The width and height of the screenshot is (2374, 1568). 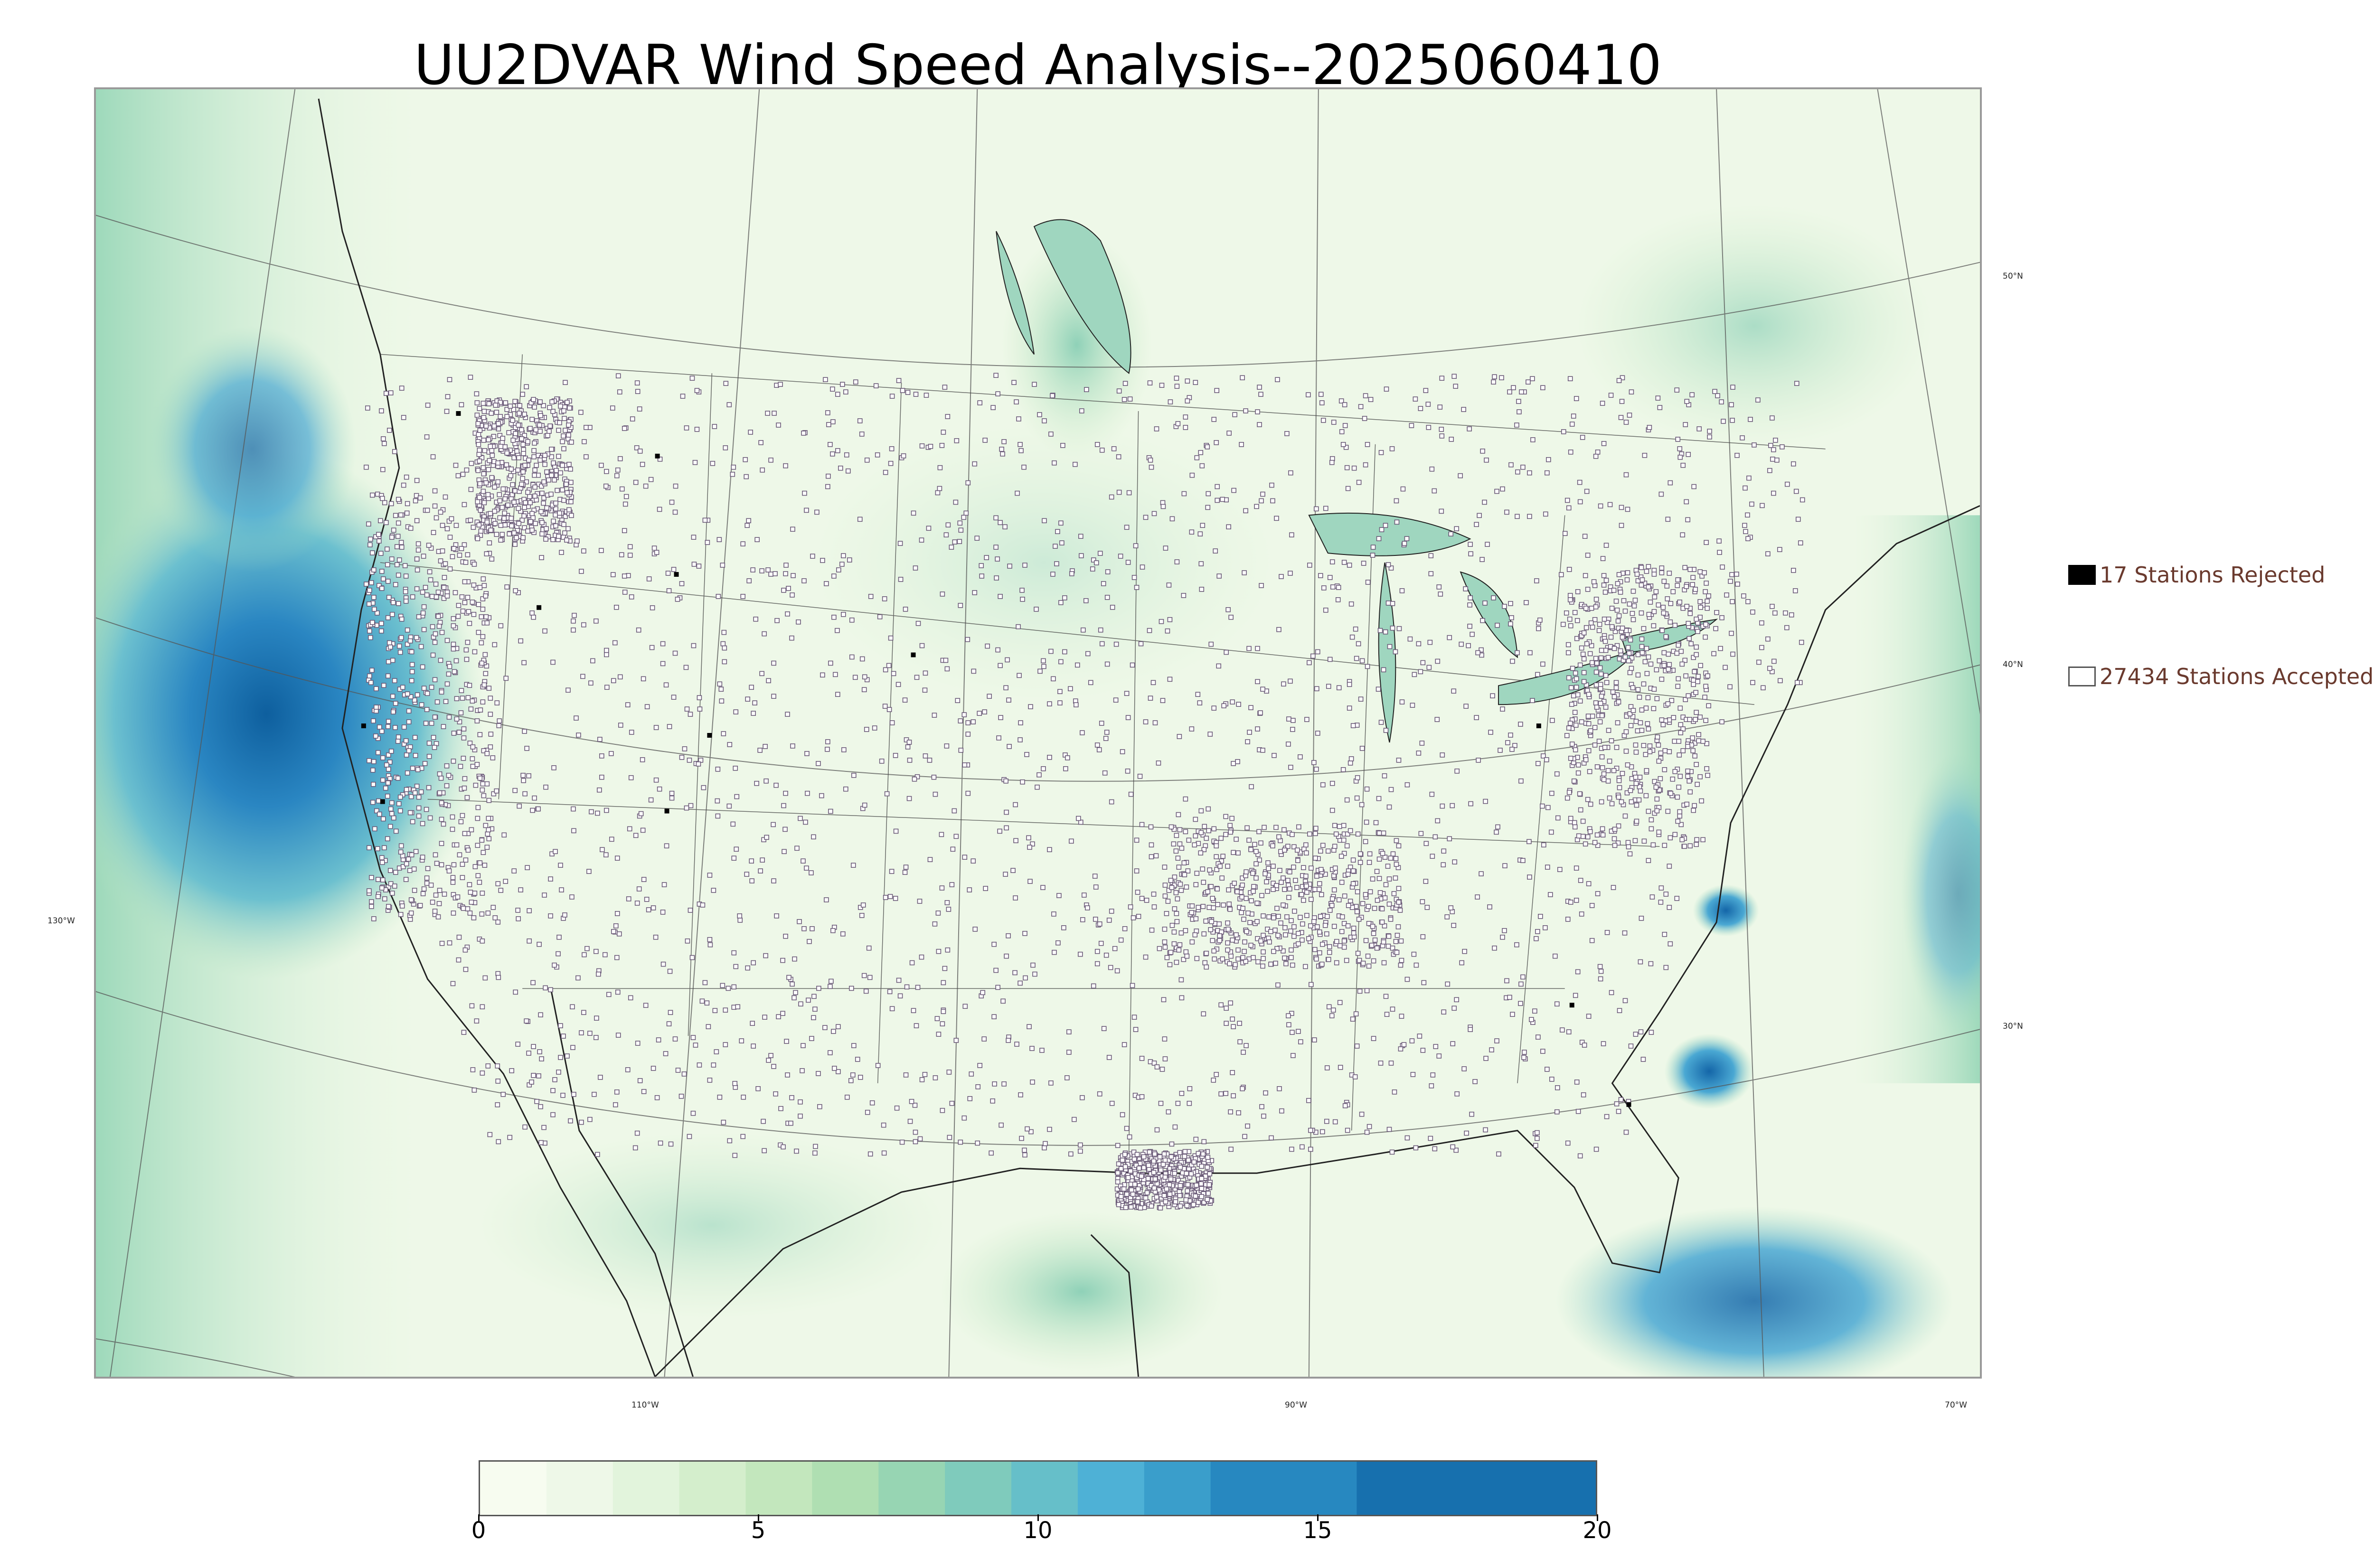 What do you see at coordinates (2082, 575) in the screenshot?
I see `rejected-swatch` at bounding box center [2082, 575].